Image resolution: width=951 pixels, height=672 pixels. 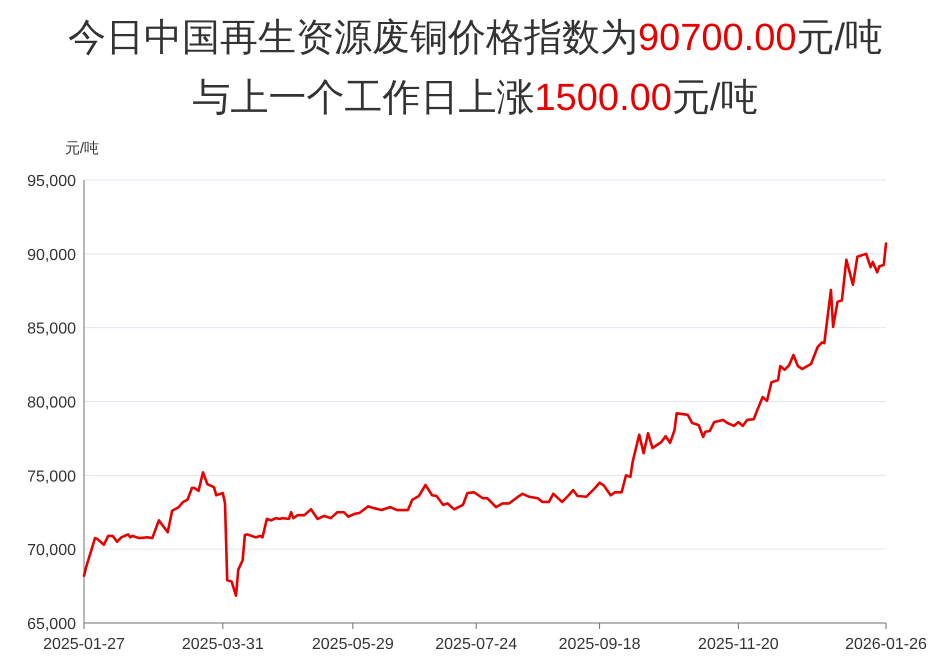 I want to click on x-tick-label: 2025-09-18, so click(x=599, y=644).